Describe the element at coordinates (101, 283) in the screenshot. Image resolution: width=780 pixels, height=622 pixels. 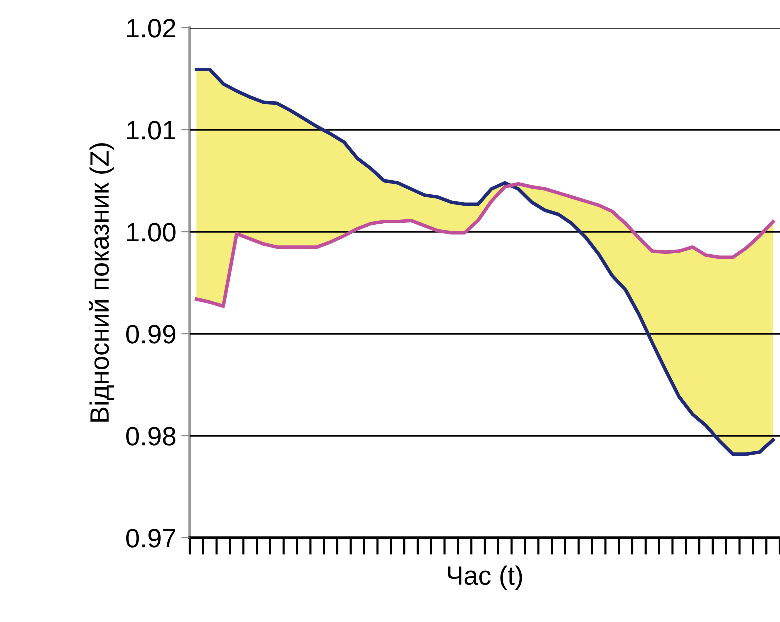
I see `y-axis-title: Відносний показник (Z)` at that location.